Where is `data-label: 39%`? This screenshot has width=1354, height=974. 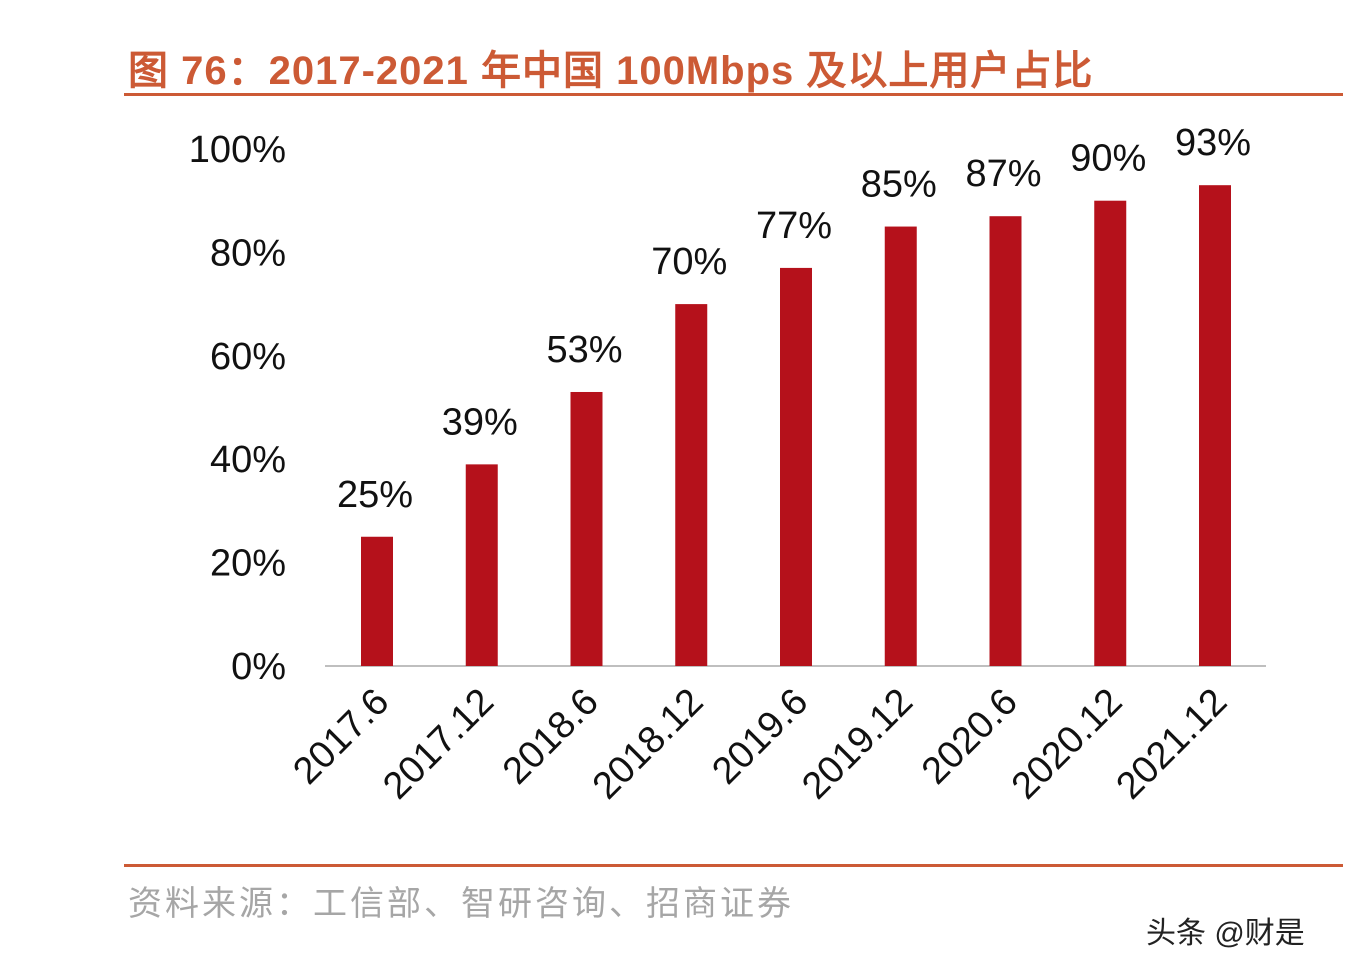
data-label: 39% is located at coordinates (480, 422).